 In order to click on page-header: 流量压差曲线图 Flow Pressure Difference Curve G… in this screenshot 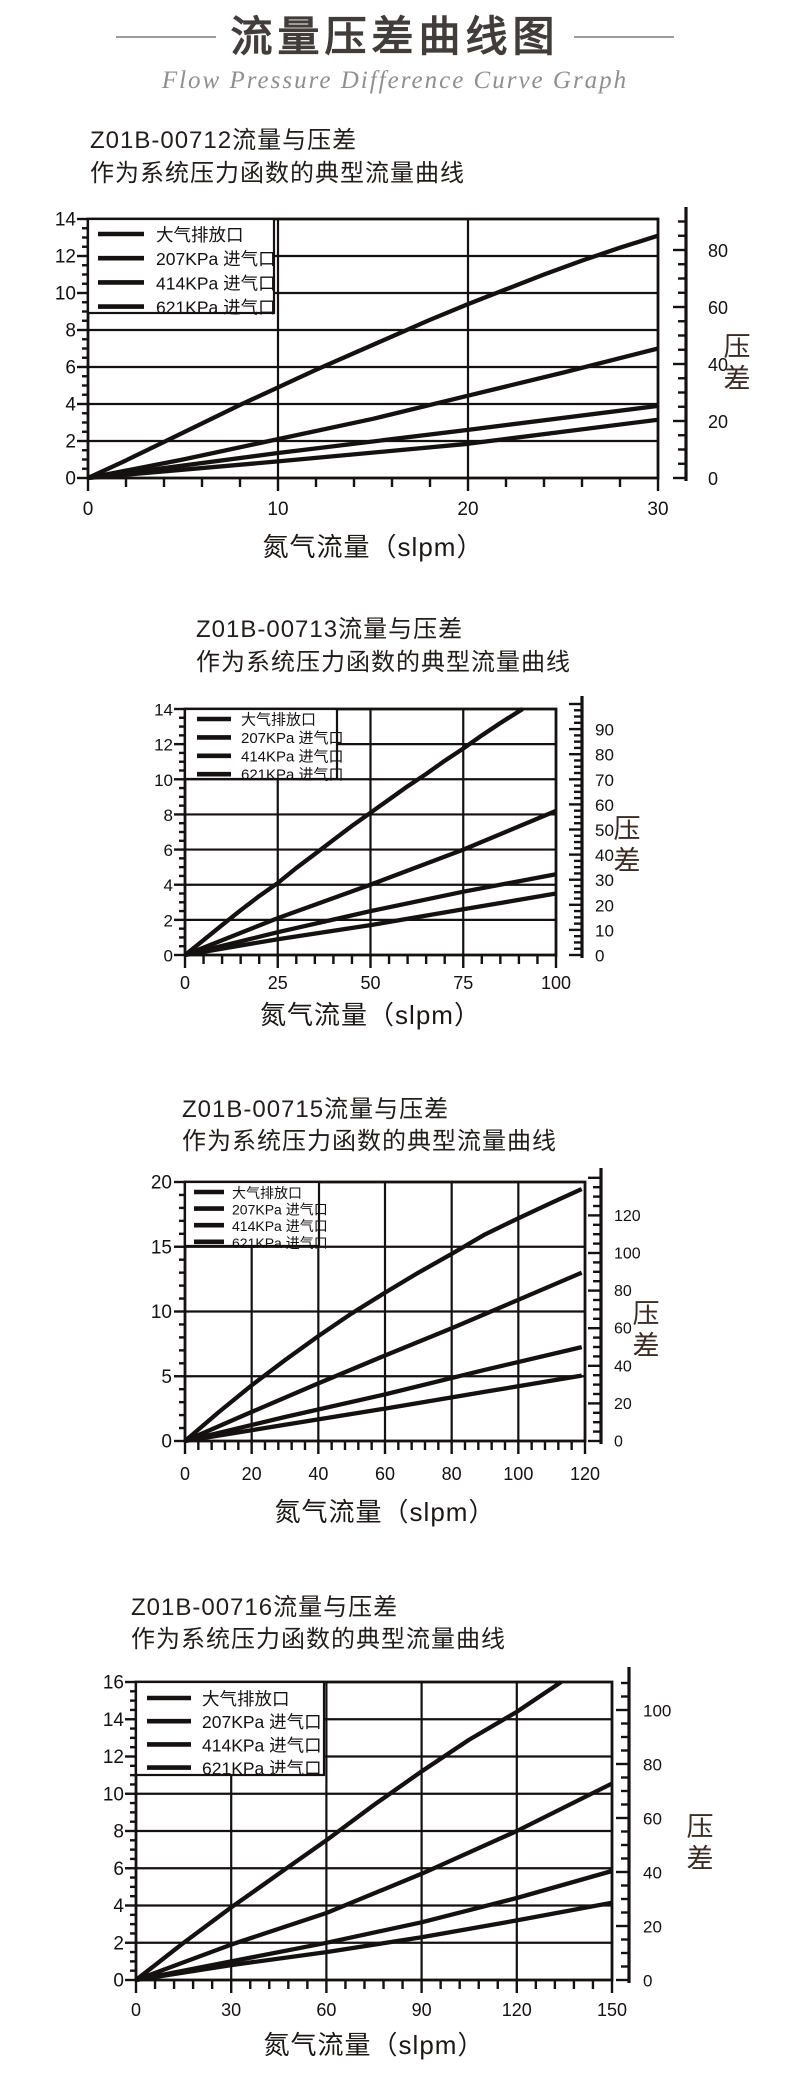, I will do `click(395, 54)`.